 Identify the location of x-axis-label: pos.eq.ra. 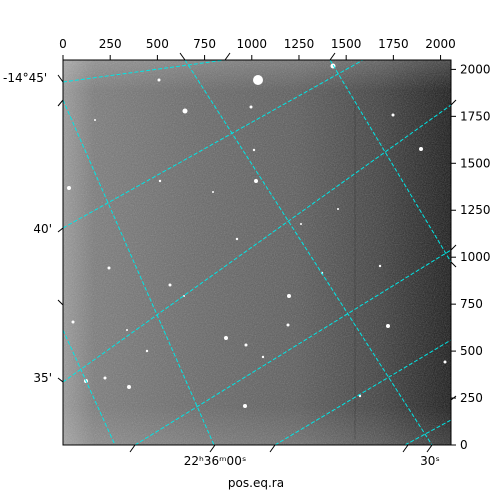
(256, 483).